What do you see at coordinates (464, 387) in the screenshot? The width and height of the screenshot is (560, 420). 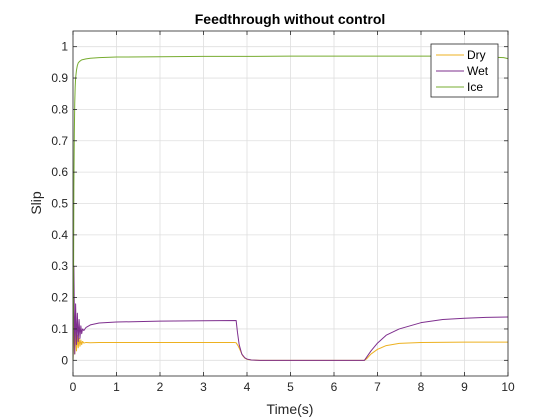 I see `x-tick-label: 9` at bounding box center [464, 387].